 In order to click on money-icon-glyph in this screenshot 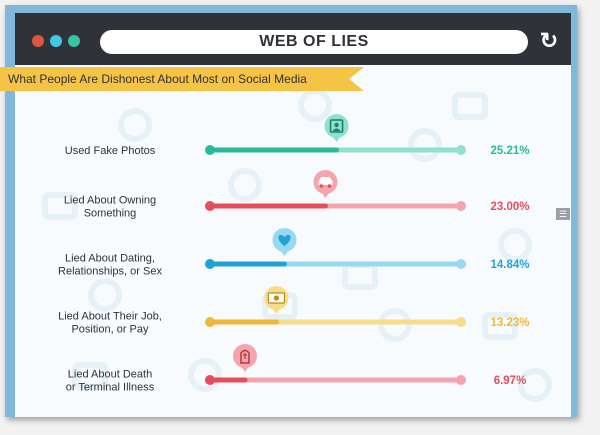, I will do `click(276, 298)`.